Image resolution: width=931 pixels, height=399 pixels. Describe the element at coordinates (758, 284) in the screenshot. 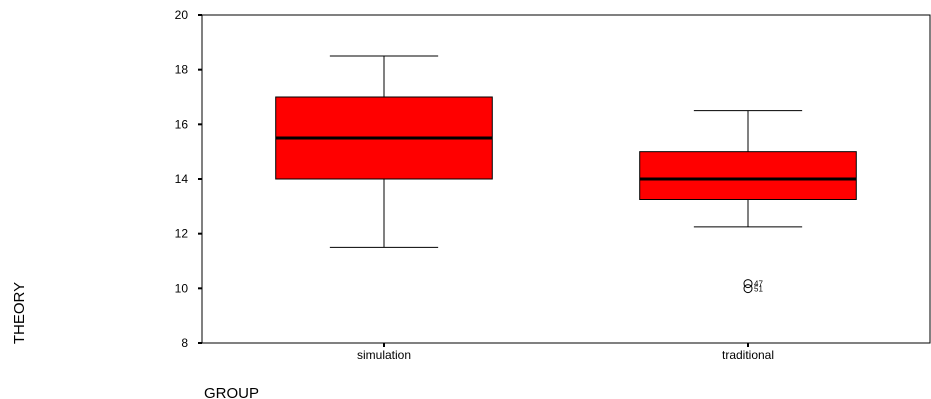

I see `outlier-label: 47` at that location.